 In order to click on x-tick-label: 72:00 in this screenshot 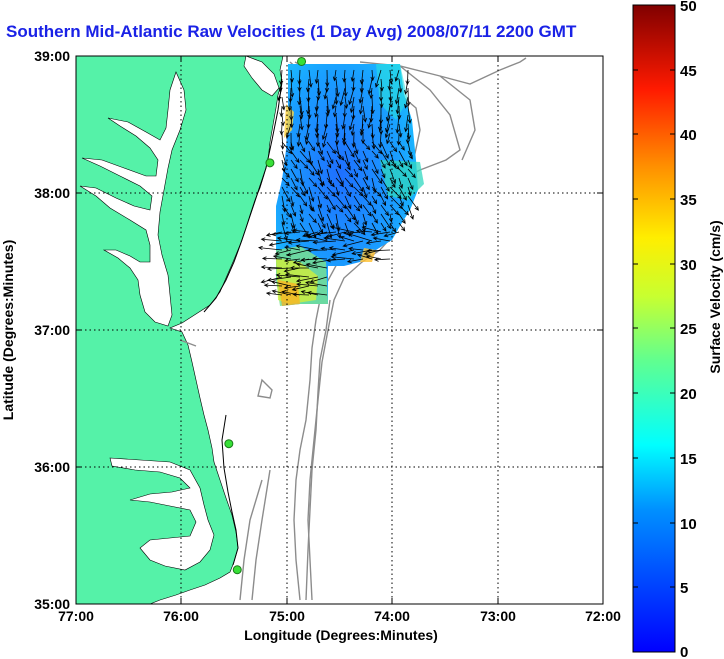, I will do `click(603, 616)`.